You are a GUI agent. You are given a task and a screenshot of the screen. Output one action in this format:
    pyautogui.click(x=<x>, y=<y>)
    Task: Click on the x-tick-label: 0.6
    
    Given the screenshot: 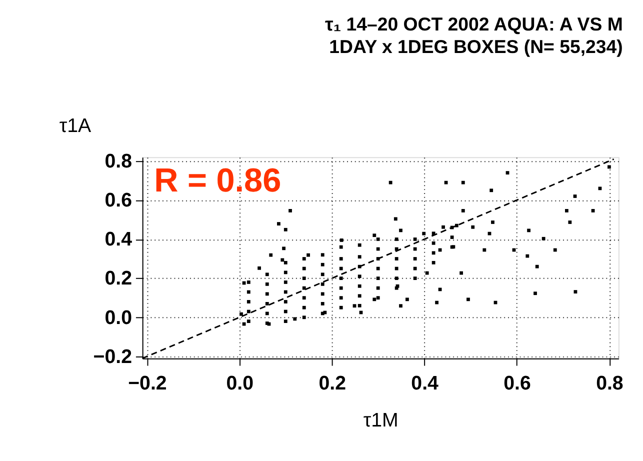 What is the action you would take?
    pyautogui.click(x=517, y=383)
    